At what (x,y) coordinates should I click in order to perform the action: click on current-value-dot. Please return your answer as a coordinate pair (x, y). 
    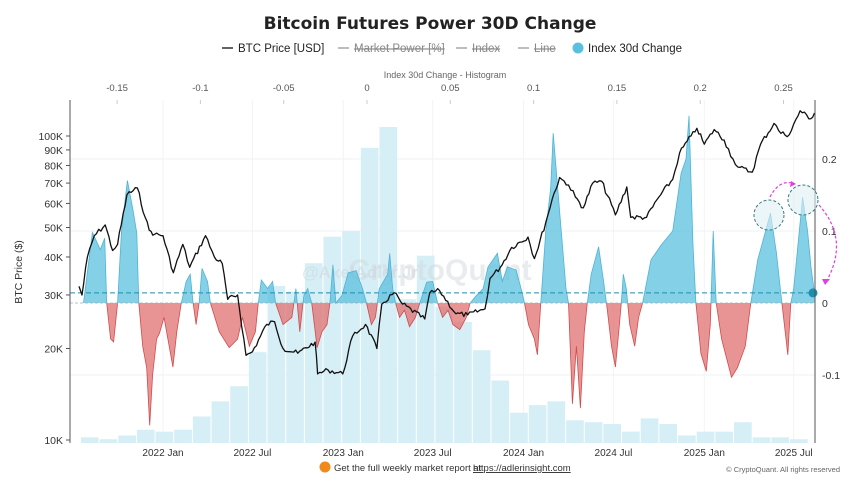
    Looking at the image, I should click on (813, 293).